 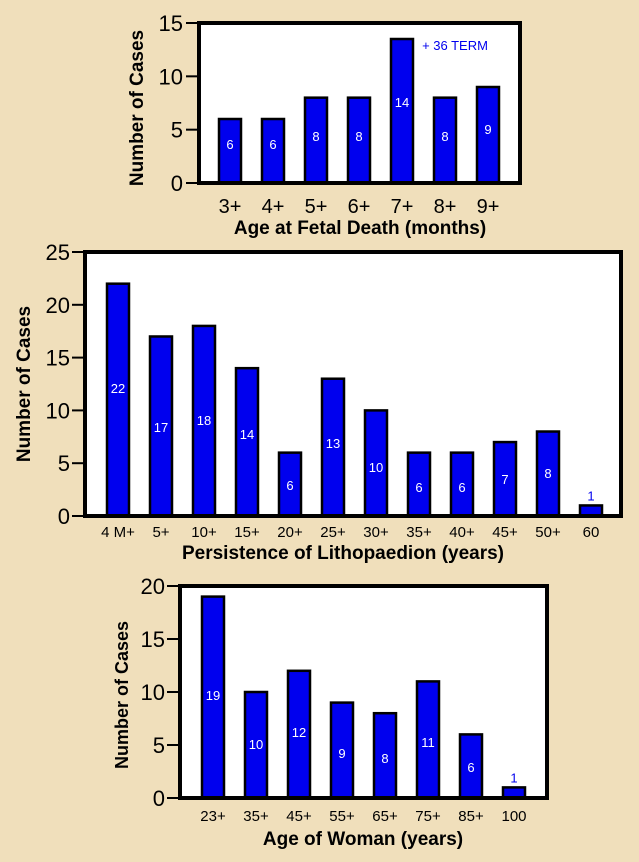 What do you see at coordinates (343, 553) in the screenshot?
I see `x-axis-label: Persistence of Lithopaedion (years)` at bounding box center [343, 553].